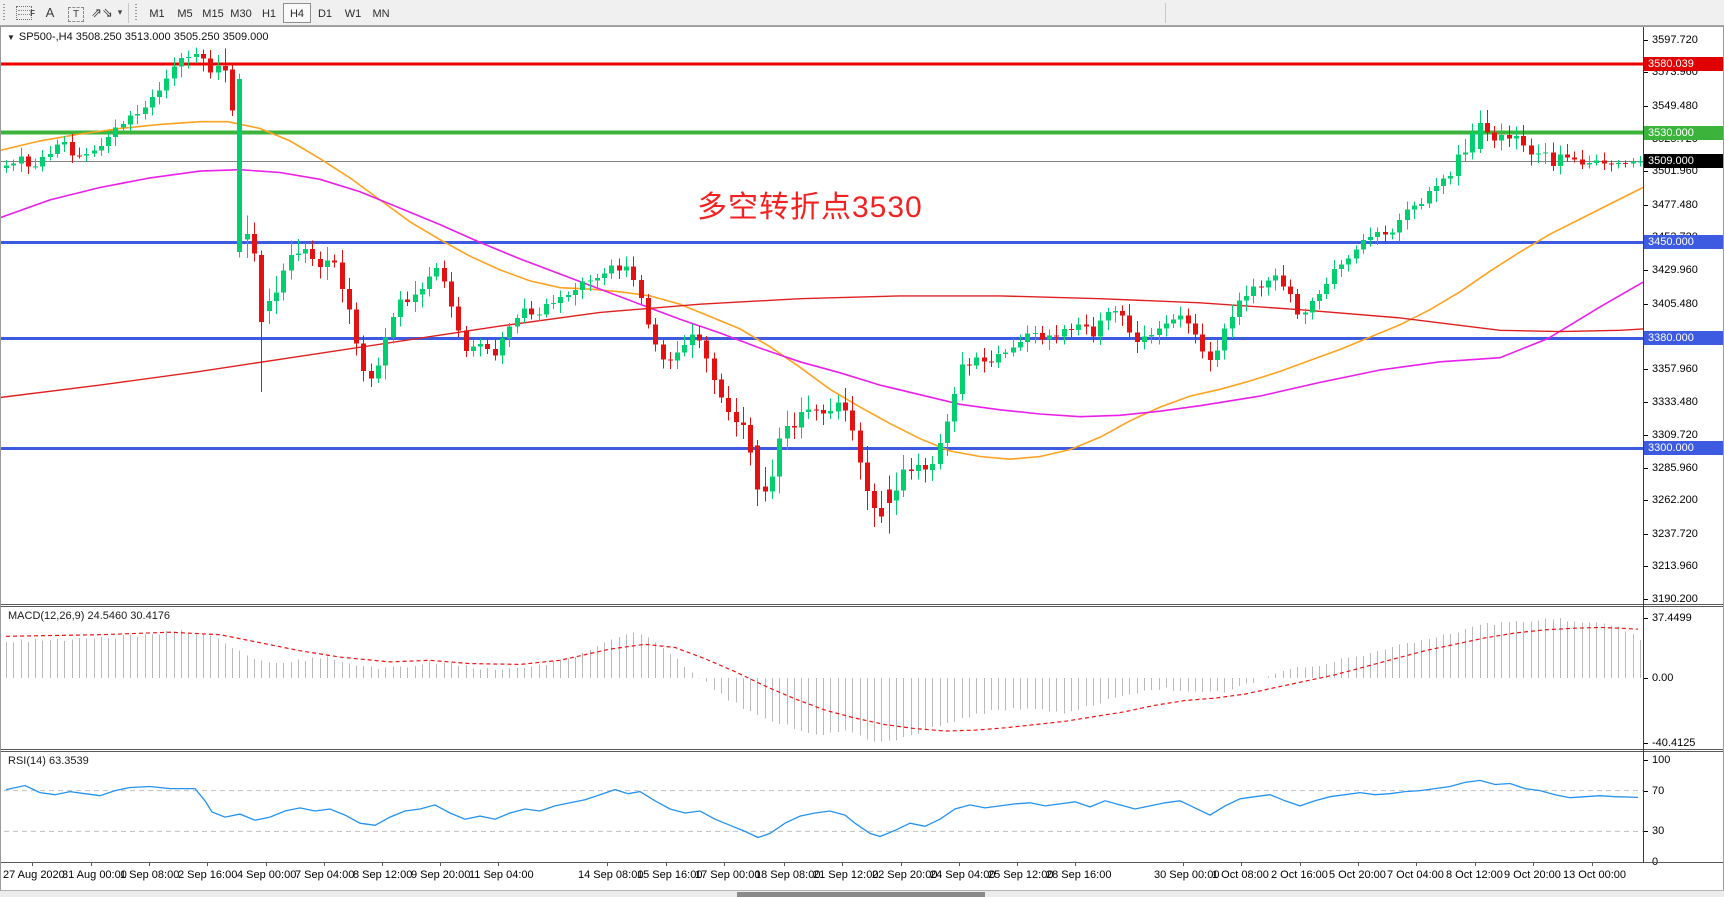 This screenshot has width=1724, height=897. Describe the element at coordinates (24, 13) in the screenshot. I see `chart-grid-icon: F` at that location.